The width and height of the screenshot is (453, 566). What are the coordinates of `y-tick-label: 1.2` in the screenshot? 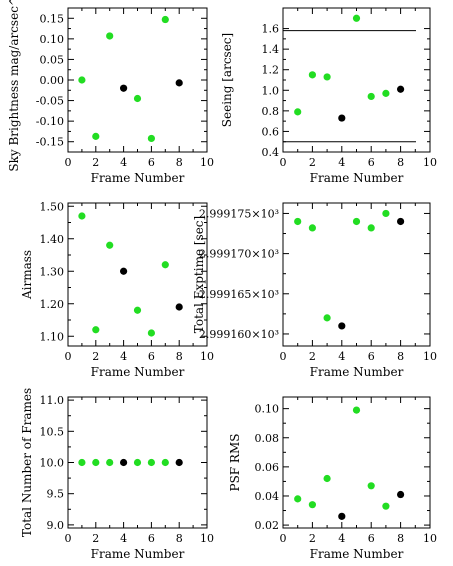 It's located at (271, 70).